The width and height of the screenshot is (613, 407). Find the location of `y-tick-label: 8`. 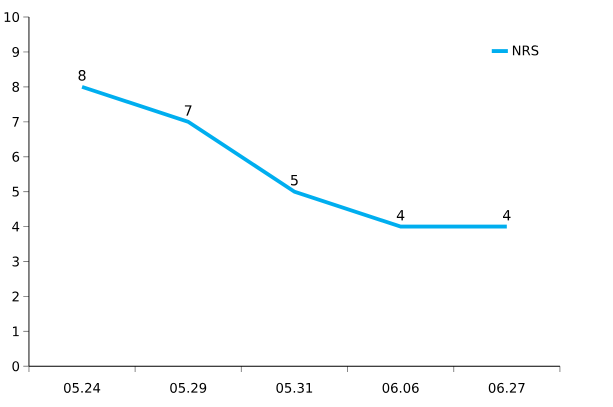

y-tick-label: 8 is located at coordinates (16, 87).